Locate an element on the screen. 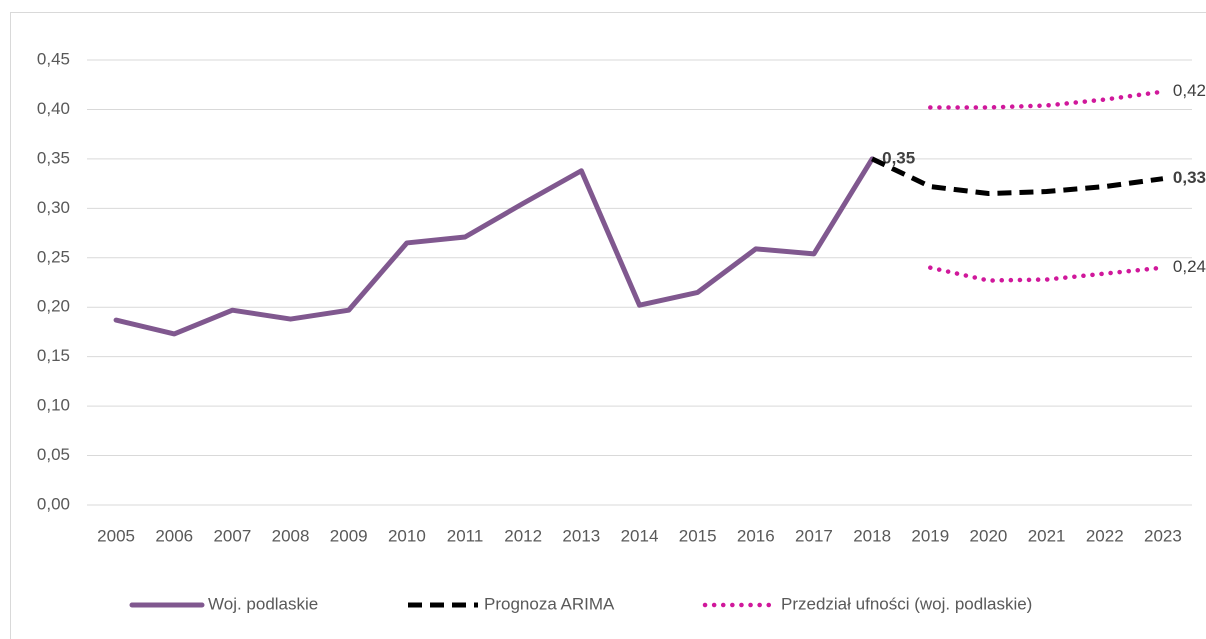 The width and height of the screenshot is (1206, 639). x-tick-label: 2020 is located at coordinates (989, 535).